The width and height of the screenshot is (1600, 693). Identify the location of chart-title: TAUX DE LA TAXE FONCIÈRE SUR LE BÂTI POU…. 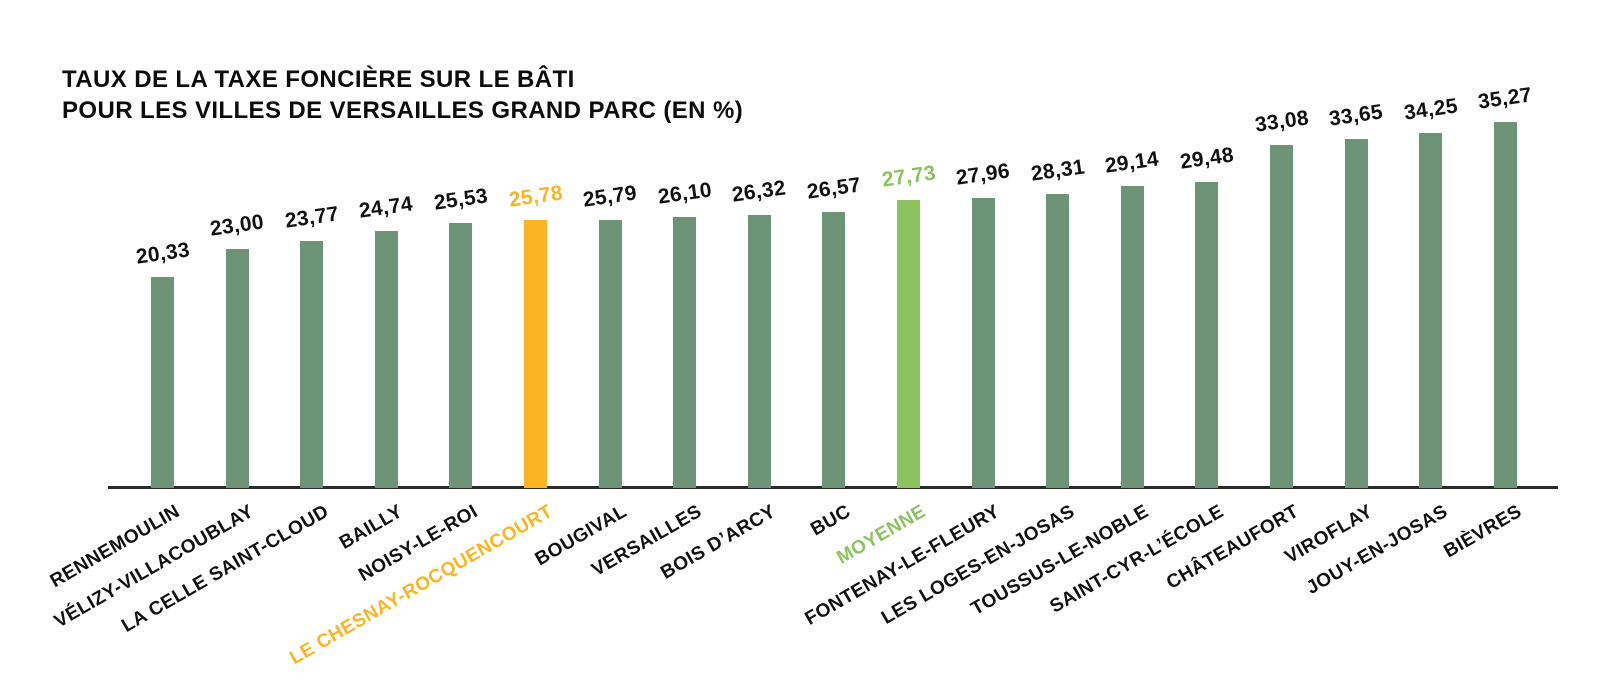
(402, 95).